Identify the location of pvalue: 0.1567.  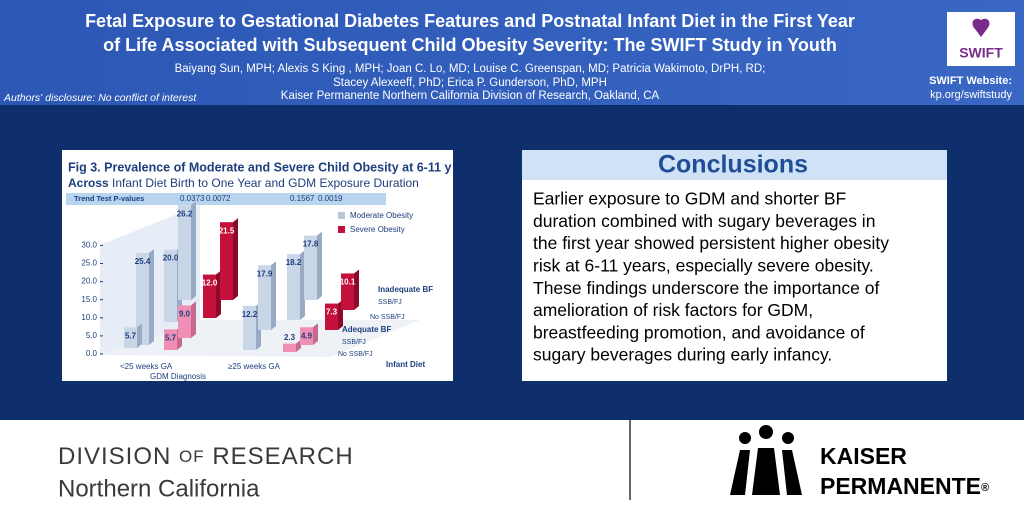
(302, 198).